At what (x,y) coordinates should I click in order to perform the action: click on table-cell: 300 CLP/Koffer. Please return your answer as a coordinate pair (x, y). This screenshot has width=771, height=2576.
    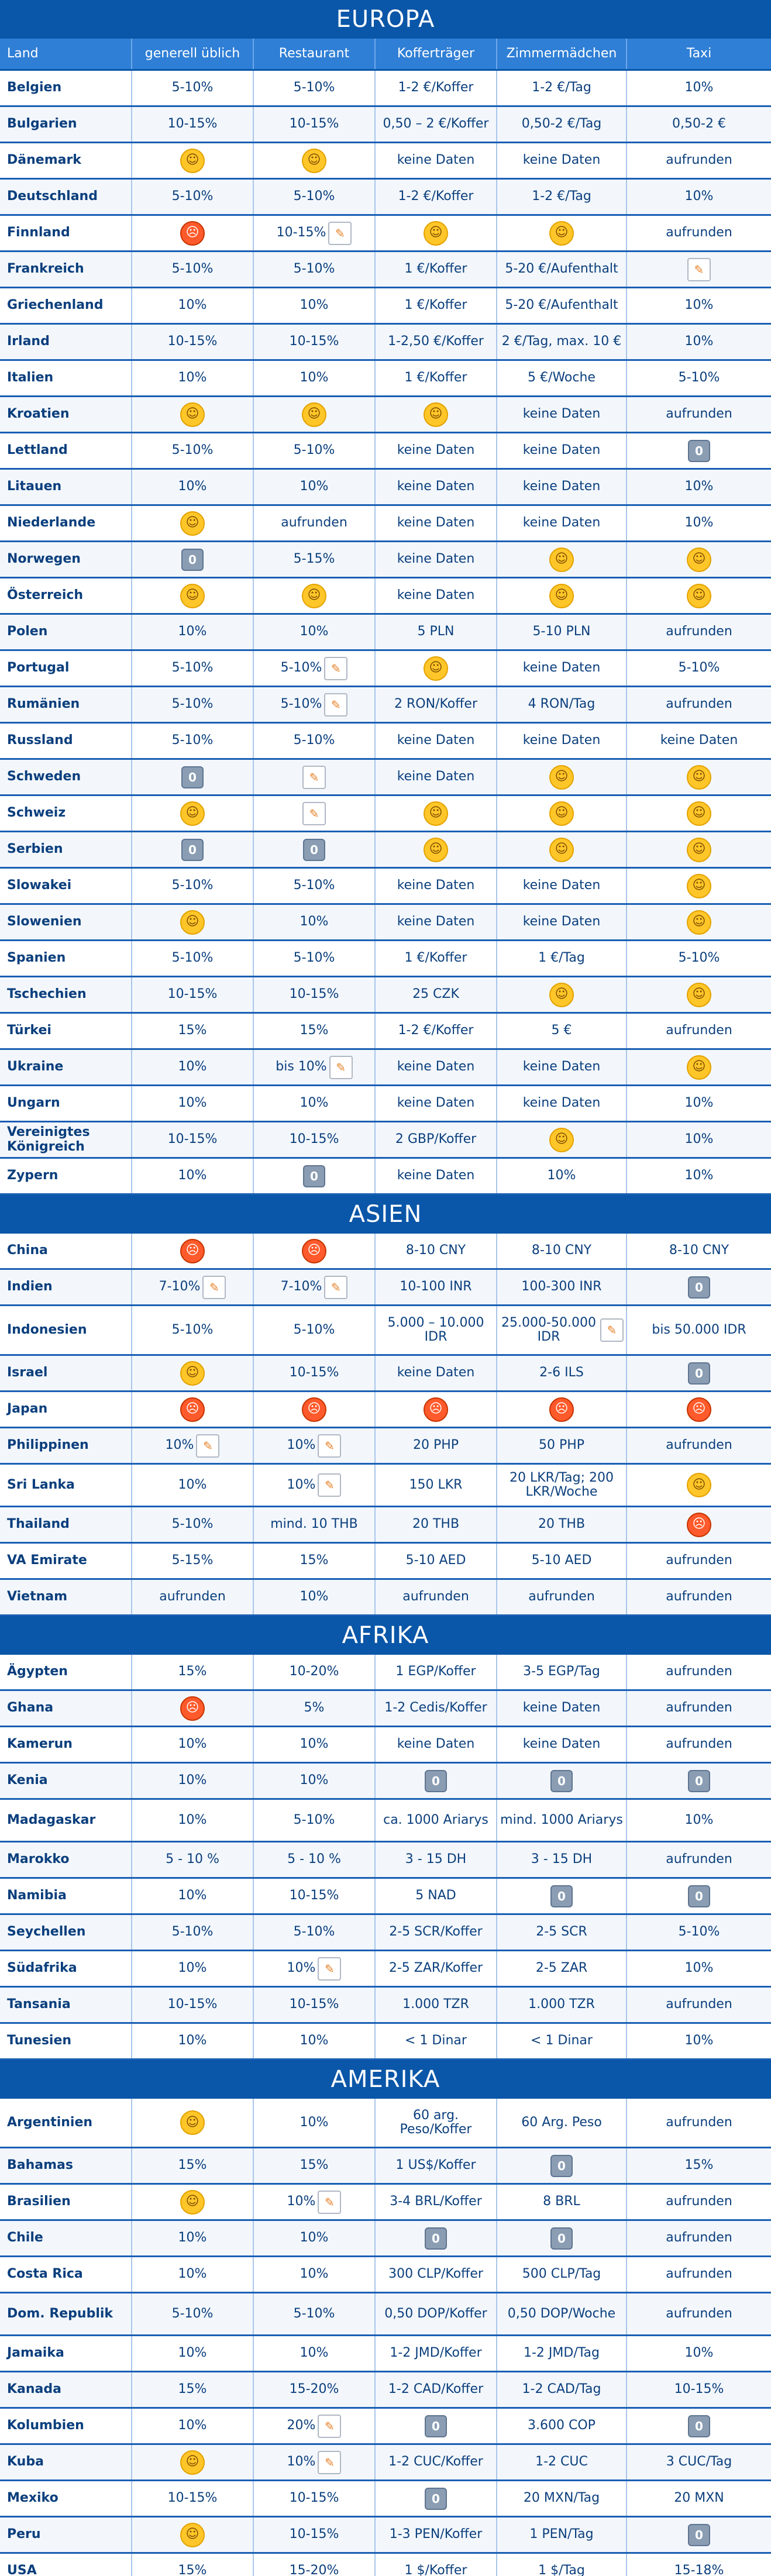
    Looking at the image, I should click on (436, 2274).